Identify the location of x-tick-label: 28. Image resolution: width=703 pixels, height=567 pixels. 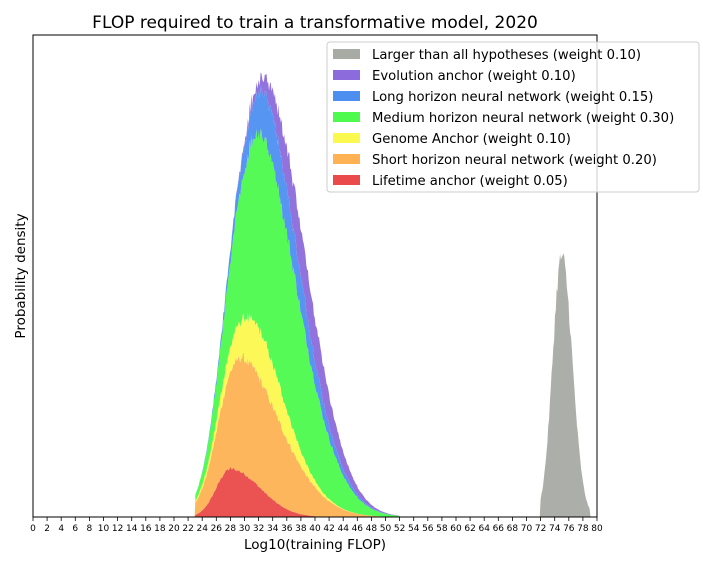
(231, 529).